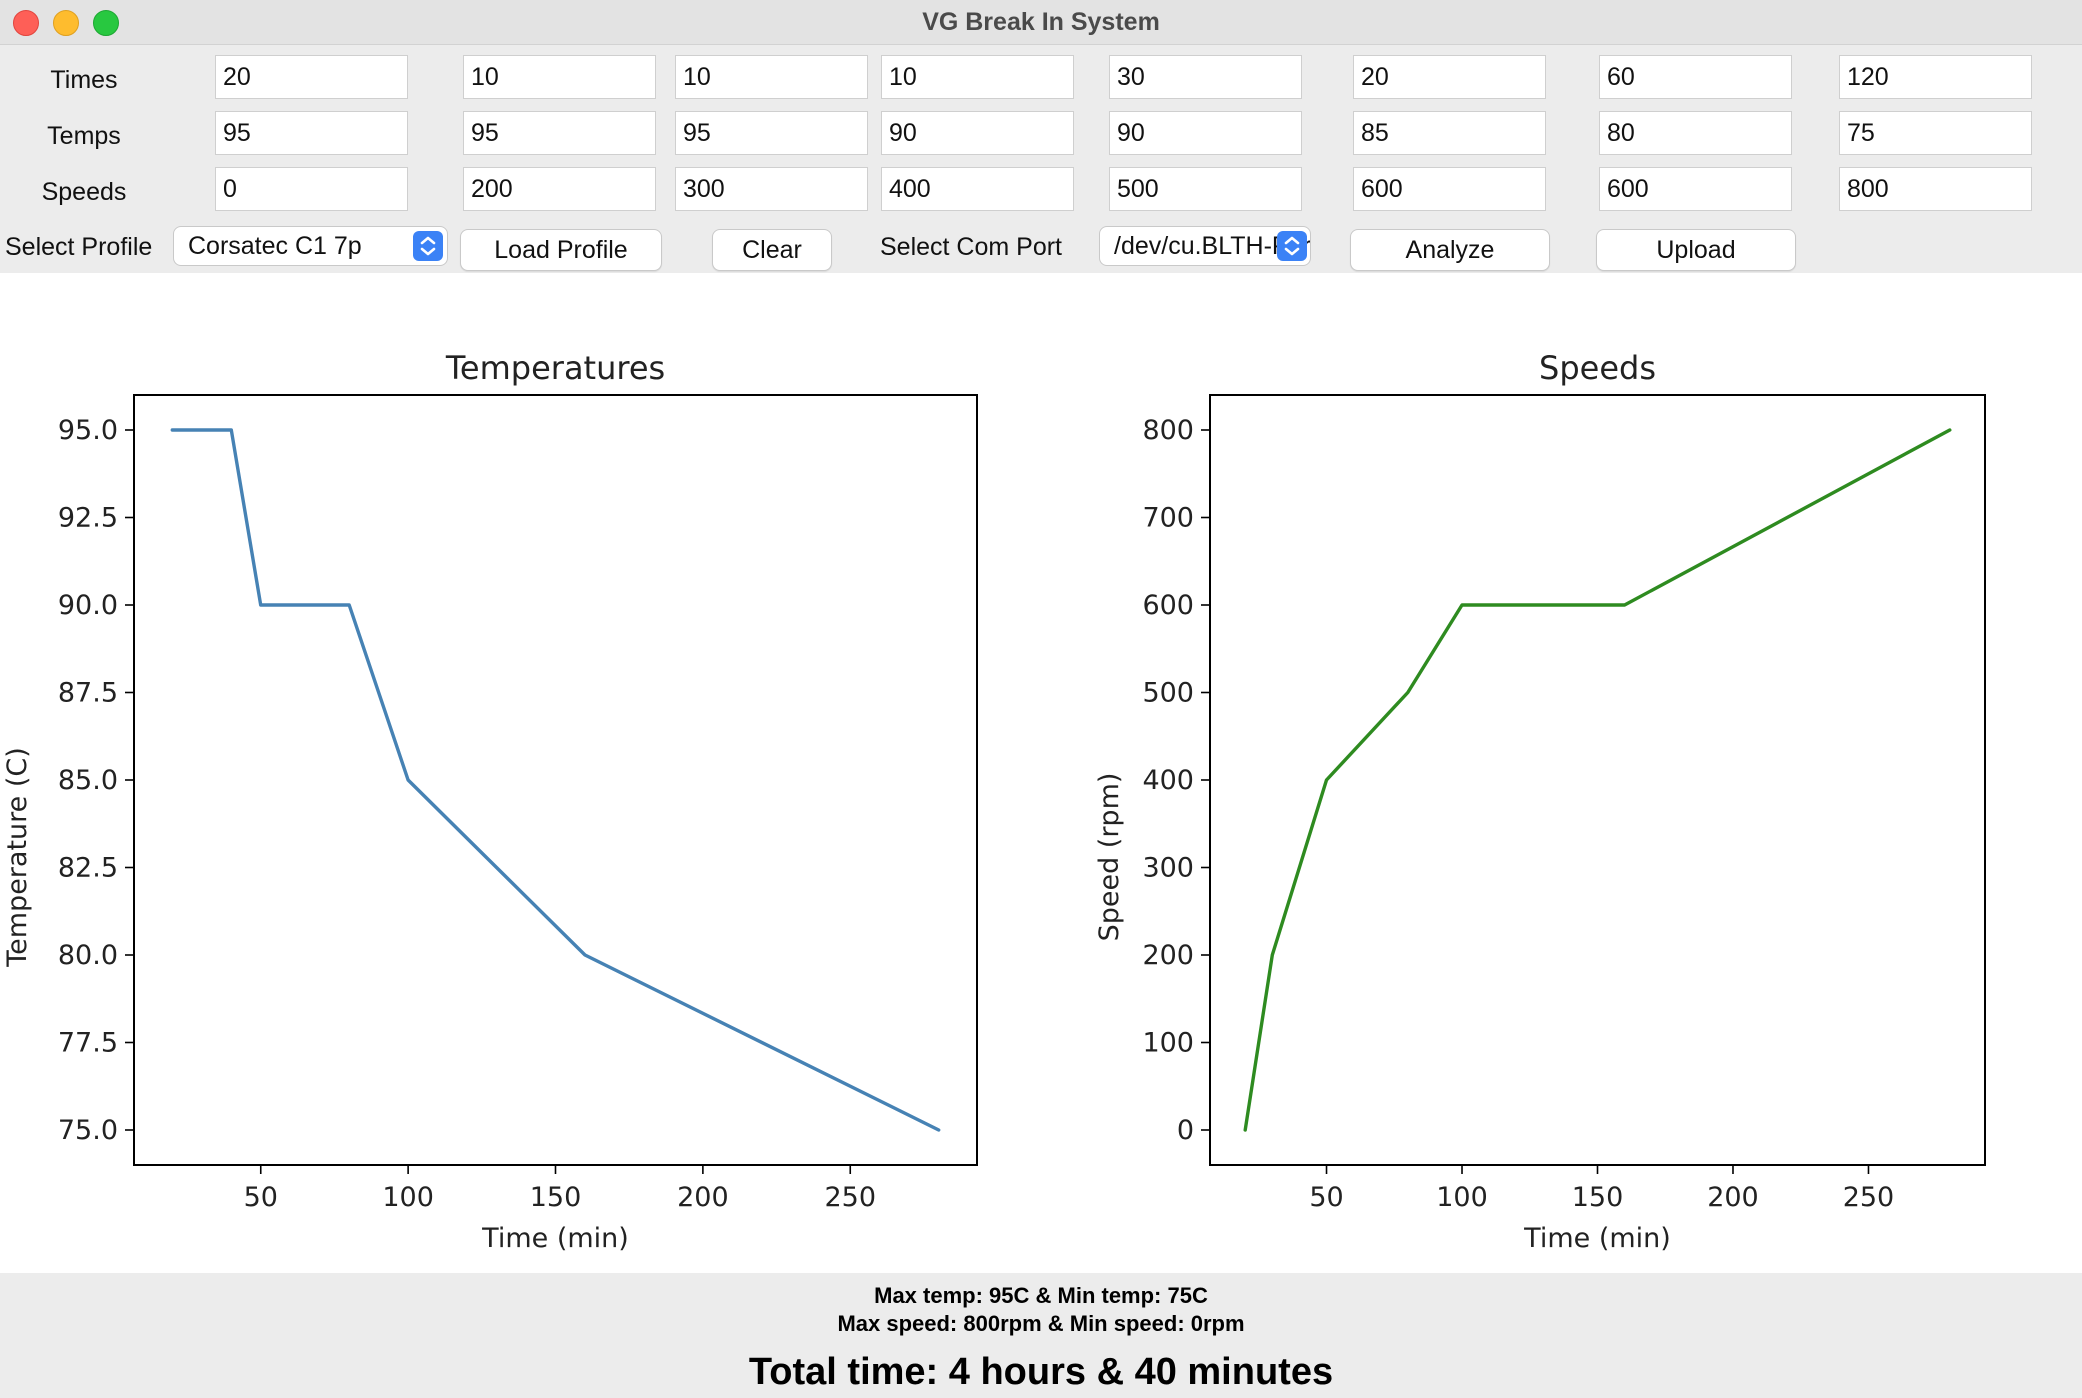  Describe the element at coordinates (275, 246) in the screenshot. I see `profile-select-value: Corsatec C1 7p` at that location.